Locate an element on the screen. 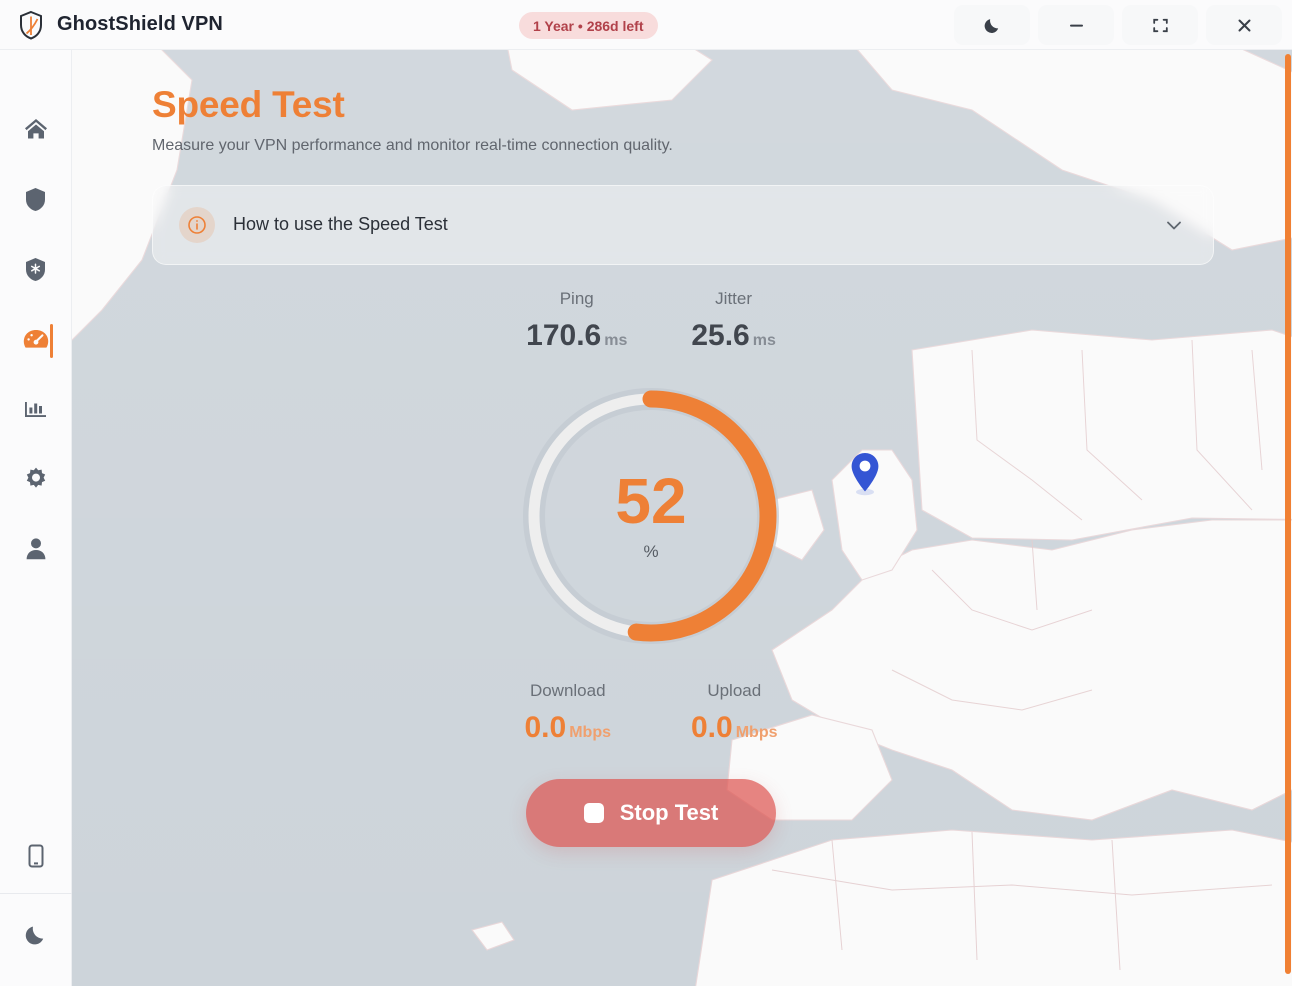  sidebar-item-theme-toggle is located at coordinates (35, 937).